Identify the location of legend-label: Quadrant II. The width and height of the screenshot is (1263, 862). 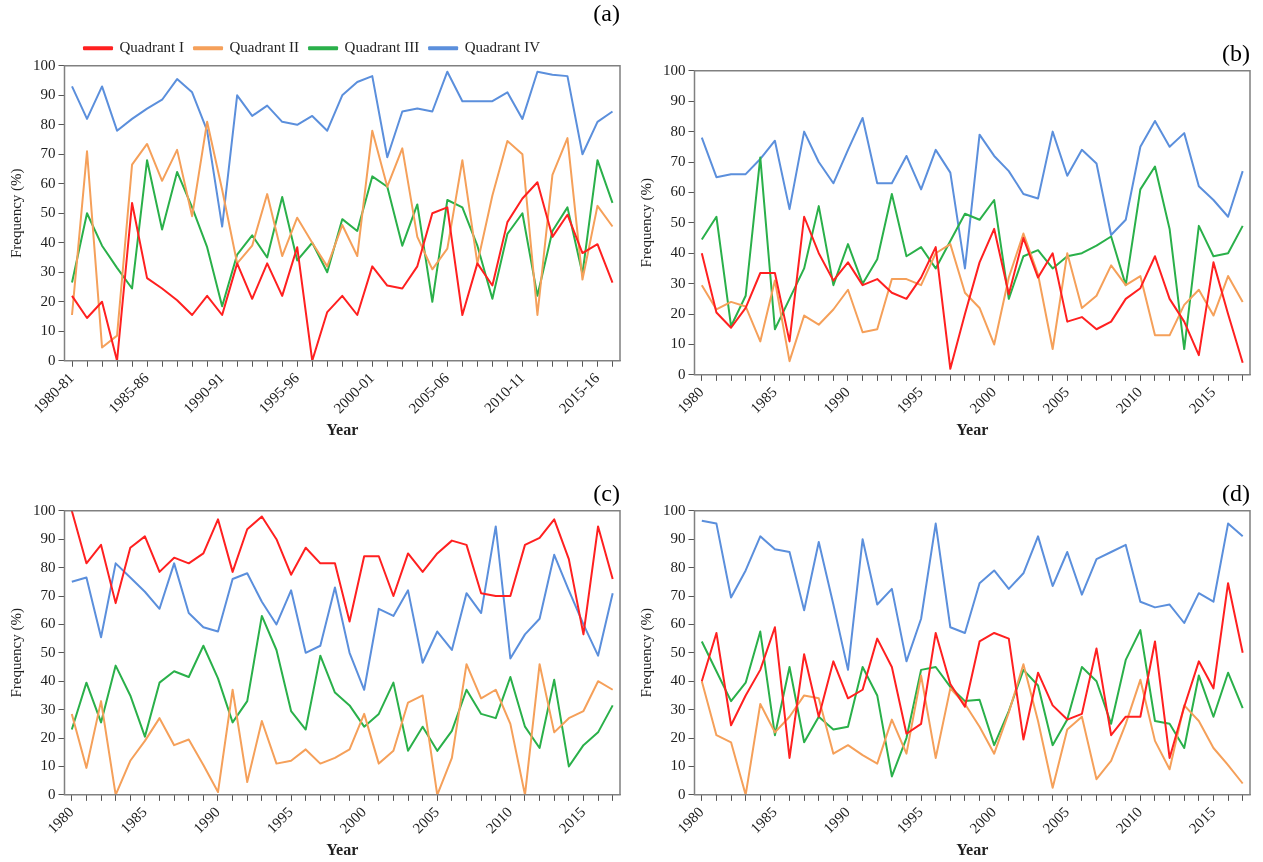
(264, 47).